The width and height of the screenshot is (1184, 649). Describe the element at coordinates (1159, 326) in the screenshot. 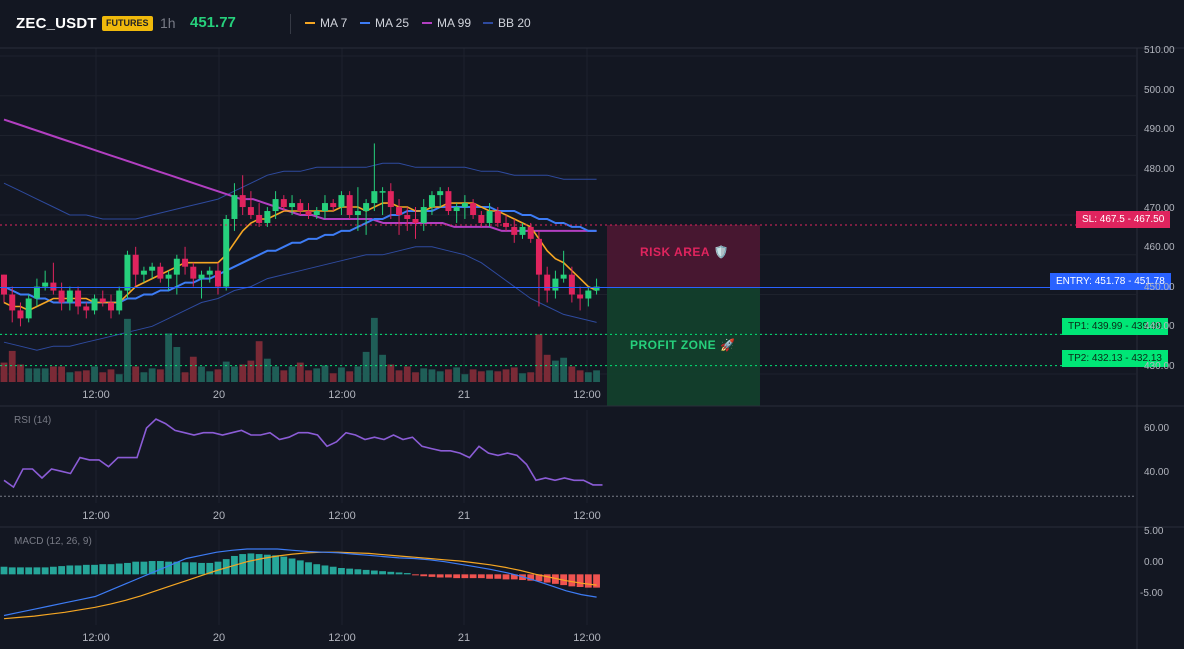

I see `price-tick: 440.00` at that location.